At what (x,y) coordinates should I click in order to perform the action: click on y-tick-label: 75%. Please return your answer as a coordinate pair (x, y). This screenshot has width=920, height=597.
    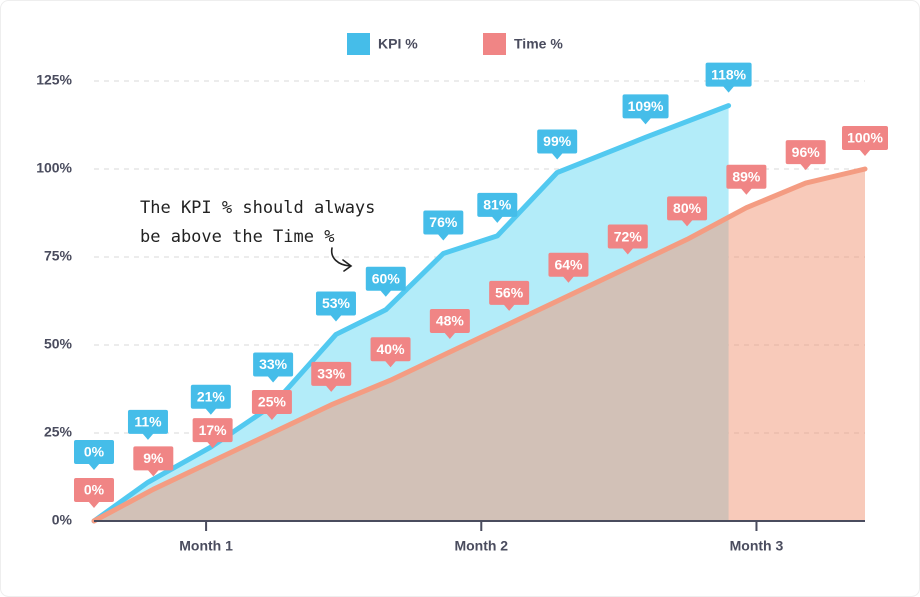
    Looking at the image, I should click on (58, 256).